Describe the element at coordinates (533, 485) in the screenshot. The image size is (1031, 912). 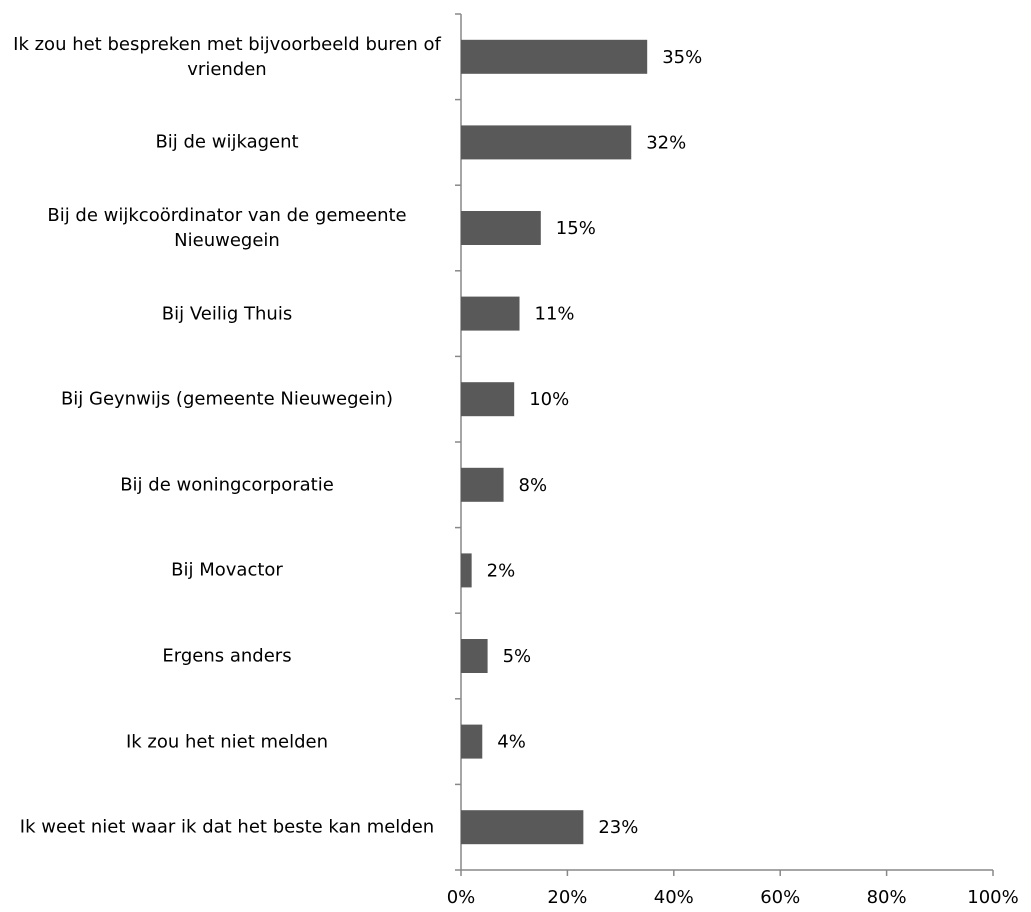
I see `value-label: 8%` at that location.